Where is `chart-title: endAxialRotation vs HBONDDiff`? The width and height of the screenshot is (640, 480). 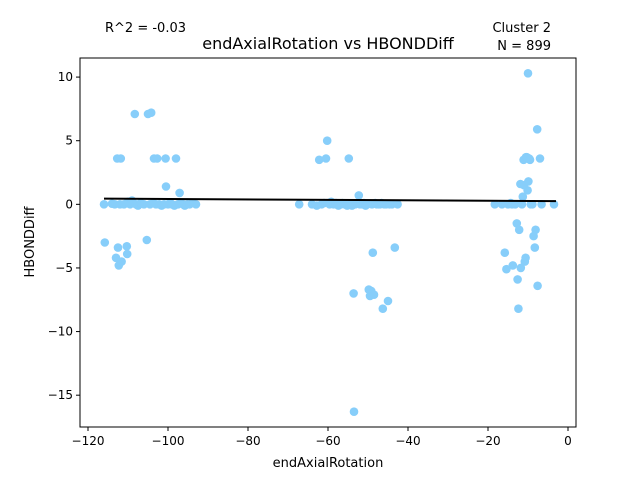 chart-title: endAxialRotation vs HBONDDiff is located at coordinates (328, 43).